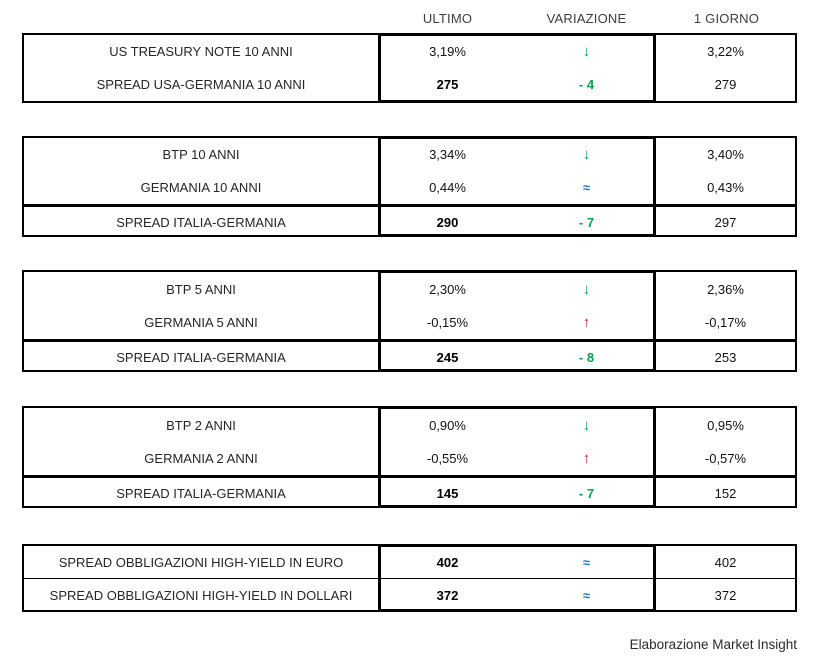 The width and height of the screenshot is (822, 657). Describe the element at coordinates (201, 562) in the screenshot. I see `row-label: SPREAD OBBLIGAZIONI HIGH-YIELD IN EURO` at that location.